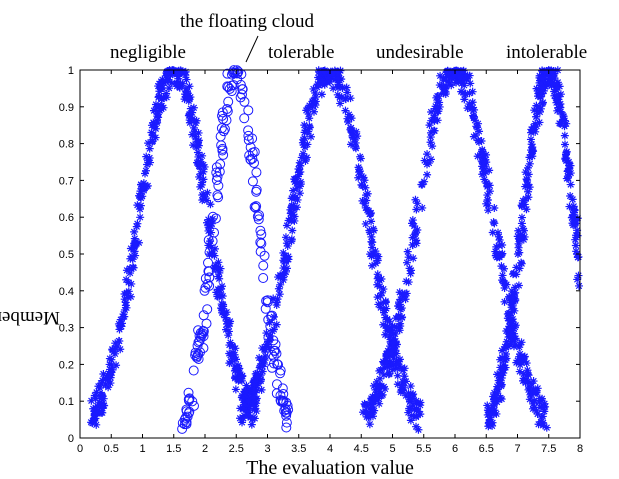 The width and height of the screenshot is (619, 479). I want to click on x-tick-label: 3.5, so click(298, 449).